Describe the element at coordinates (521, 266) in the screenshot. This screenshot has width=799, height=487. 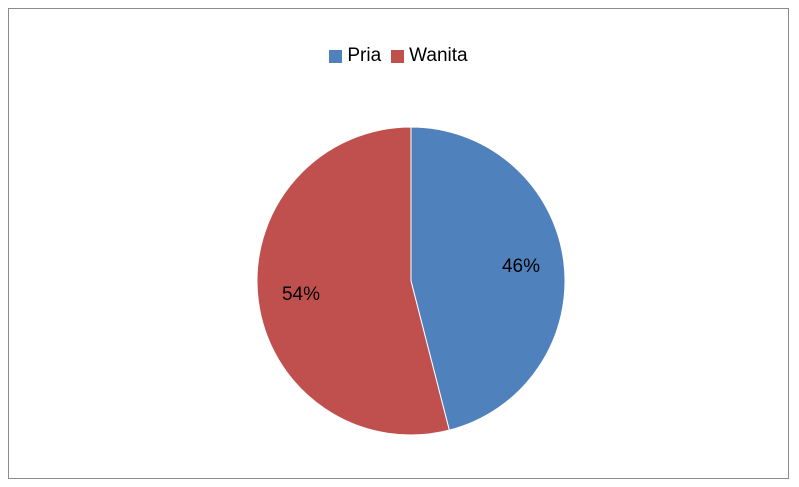
I see `data-label-pria: 46%` at that location.